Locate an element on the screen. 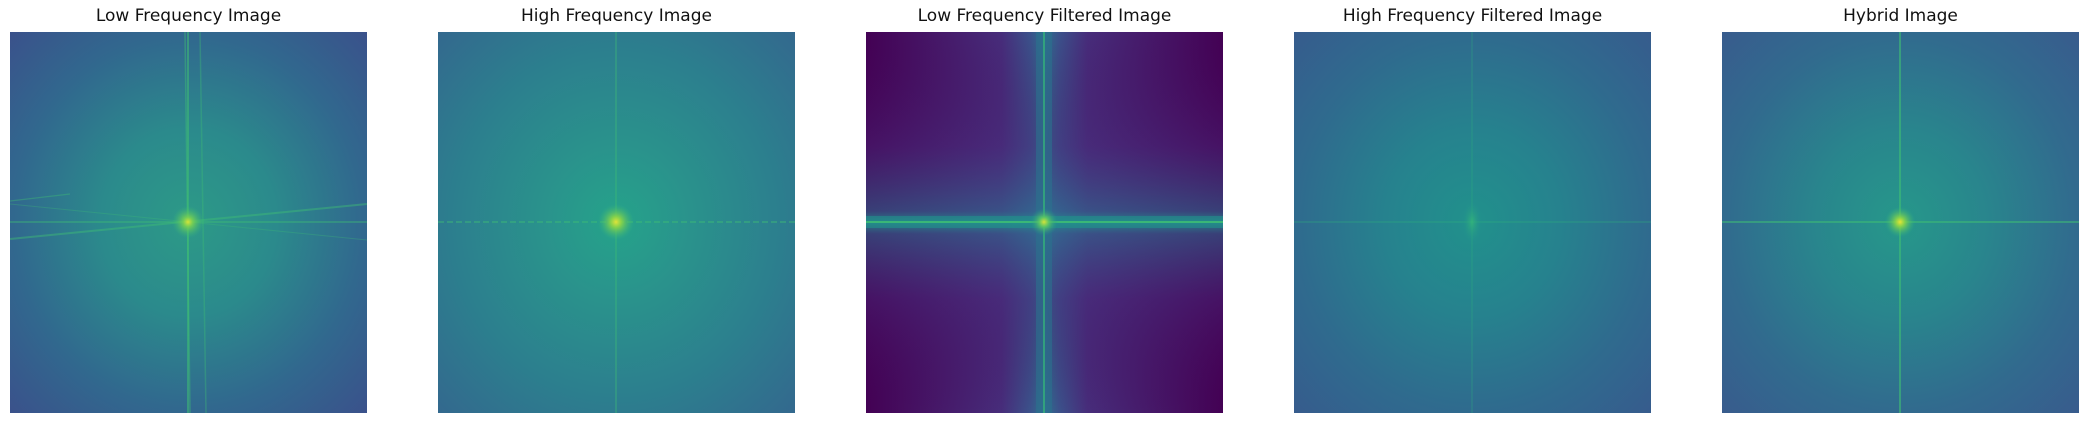  panel-title: Low Frequency Filtered Image is located at coordinates (1044, 16).